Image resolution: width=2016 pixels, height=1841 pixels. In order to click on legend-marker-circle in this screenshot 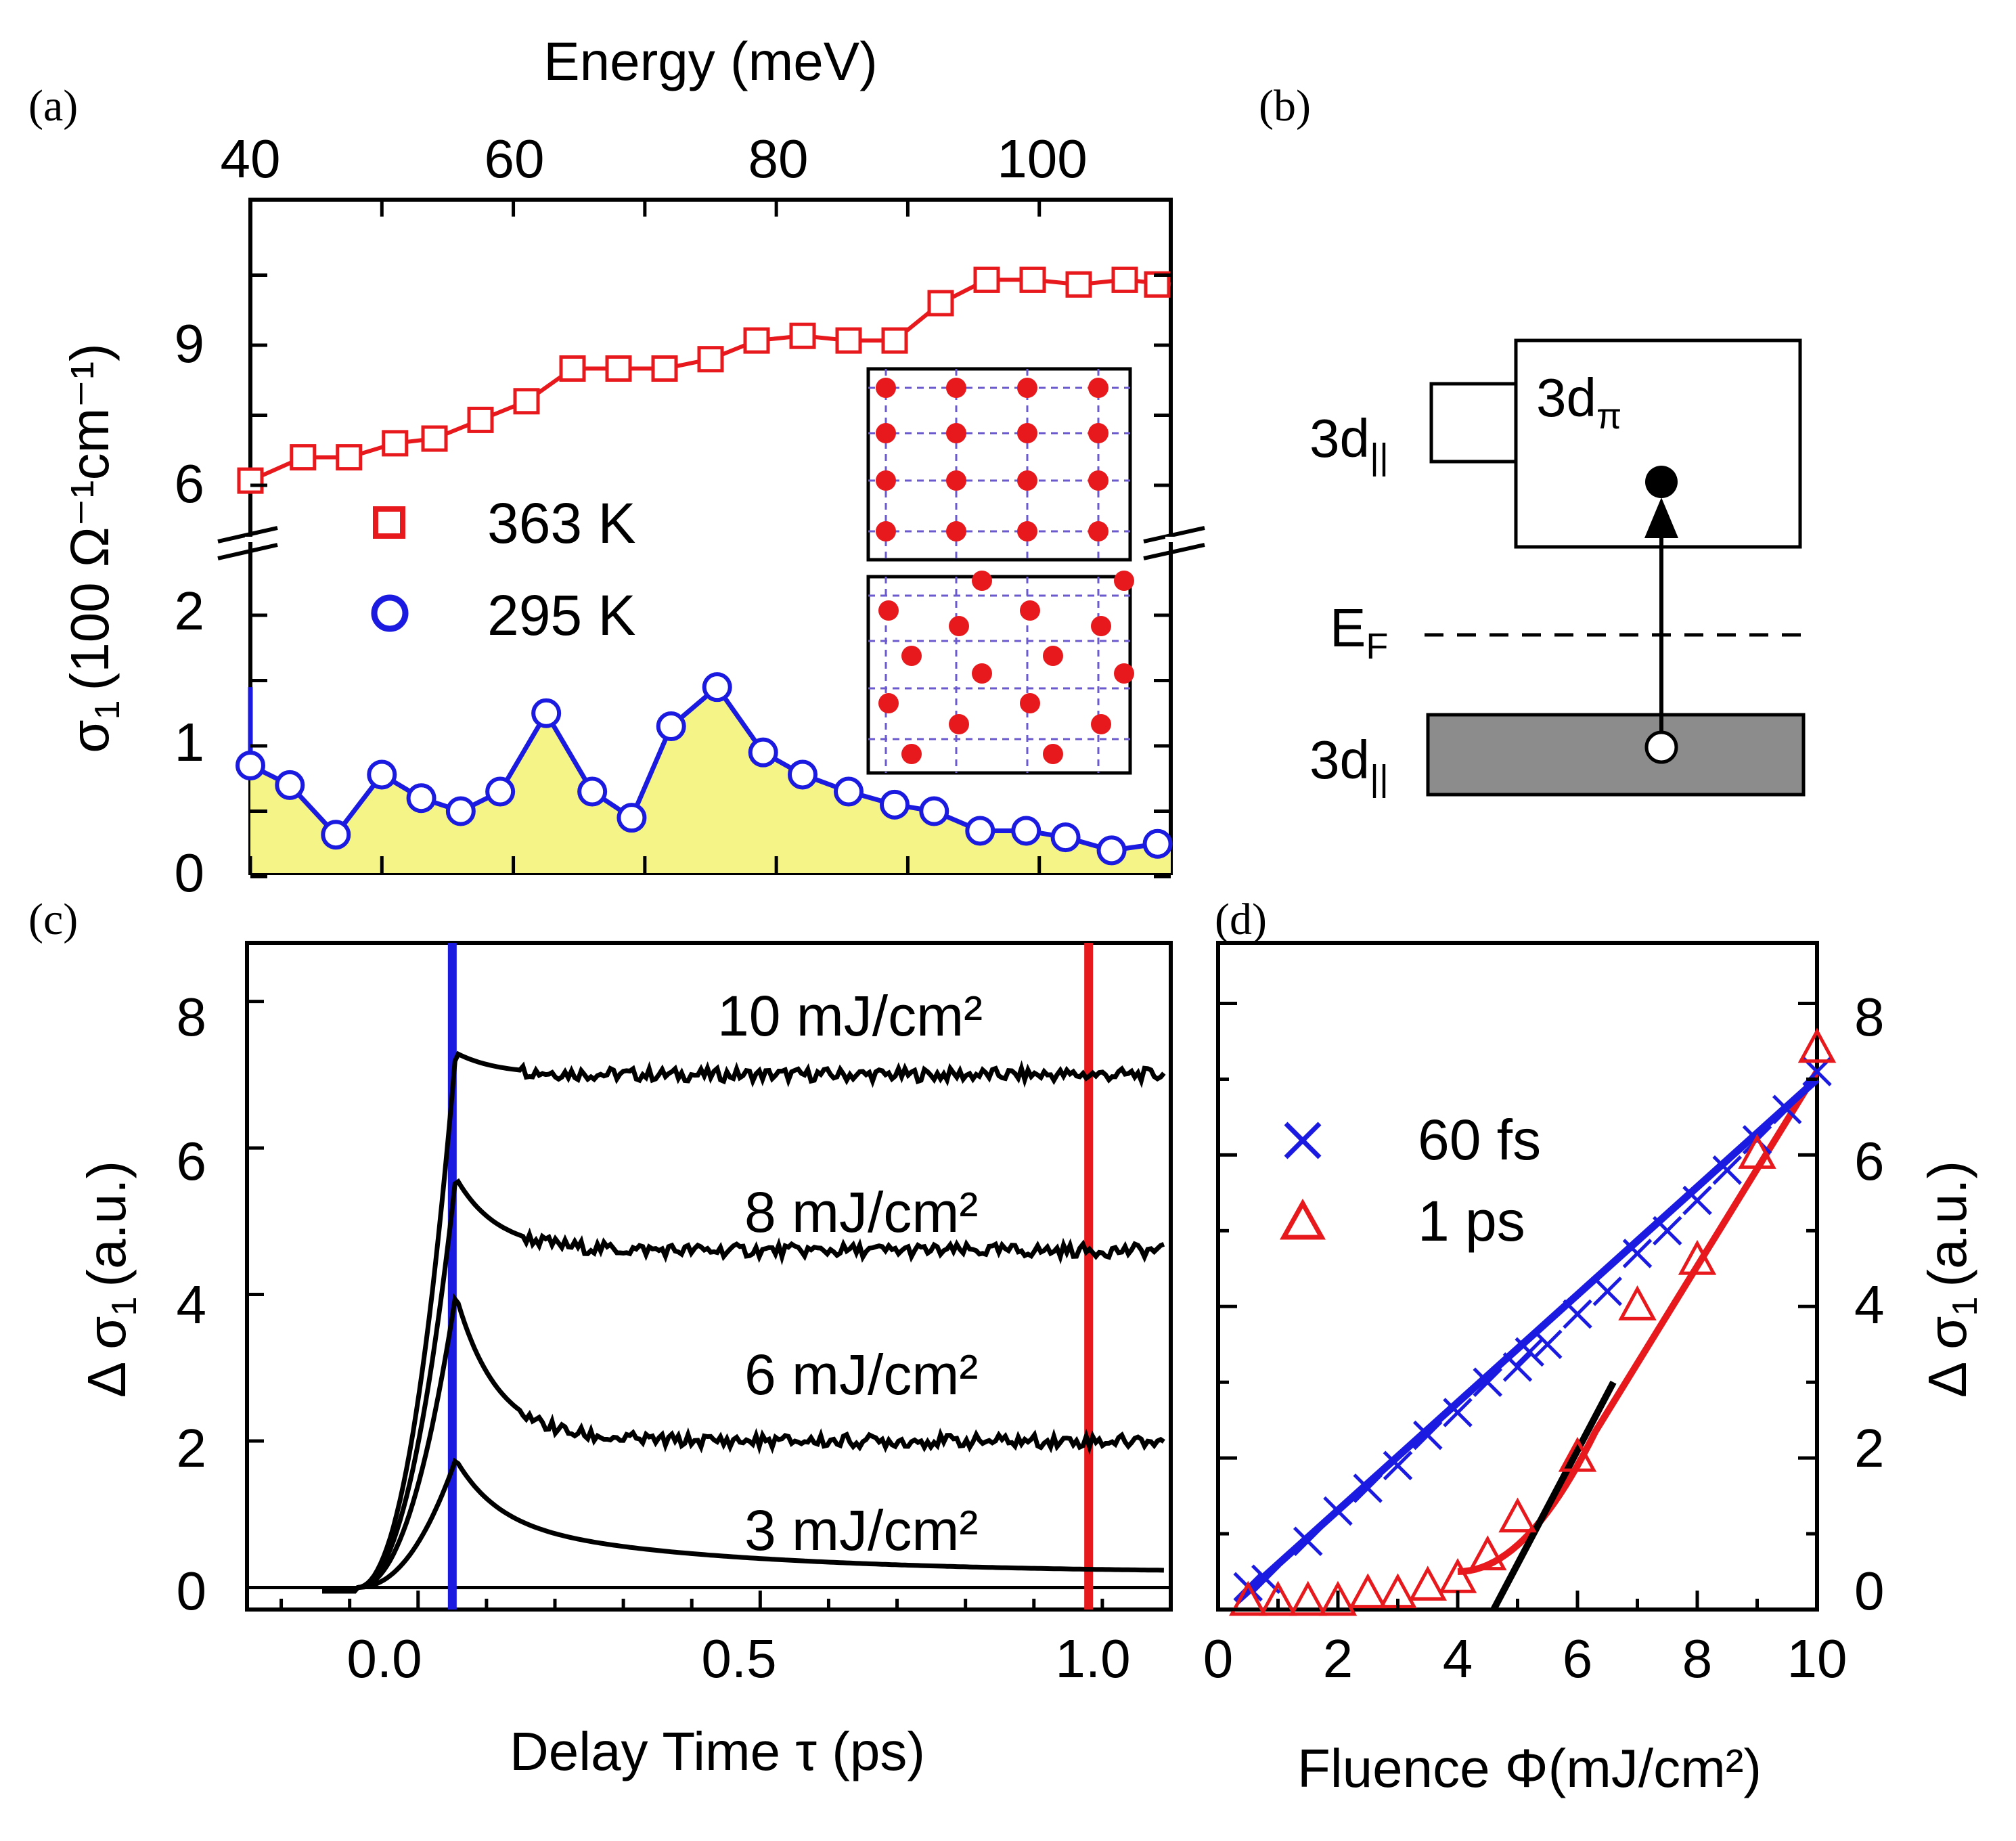, I will do `click(390, 613)`.